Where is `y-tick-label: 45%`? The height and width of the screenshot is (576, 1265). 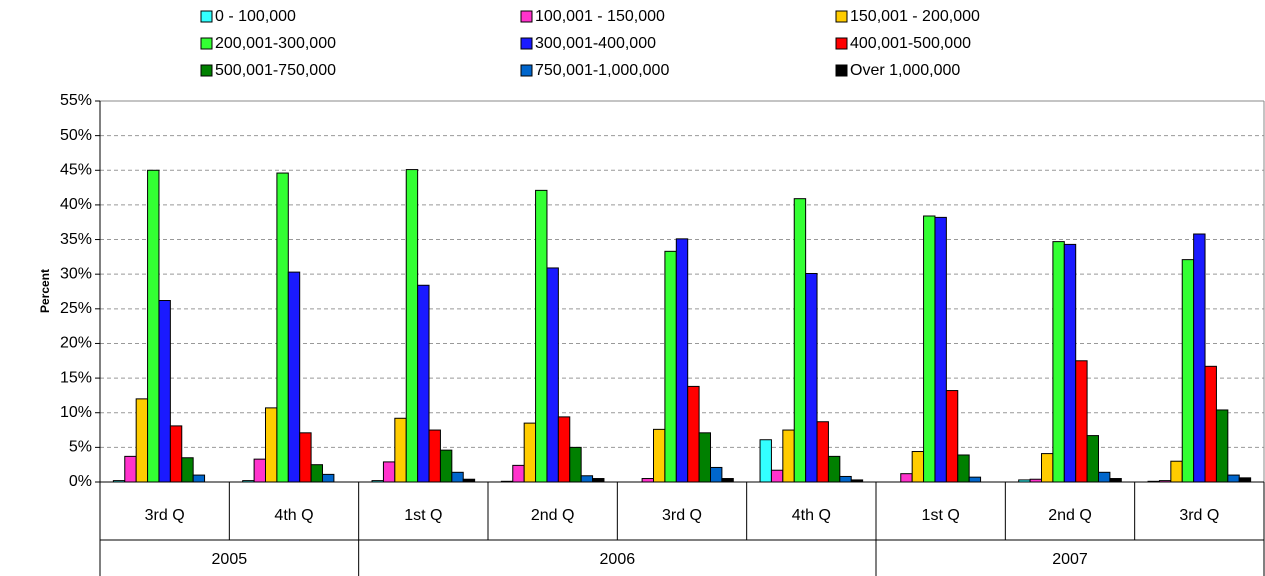
y-tick-label: 45% is located at coordinates (76, 169).